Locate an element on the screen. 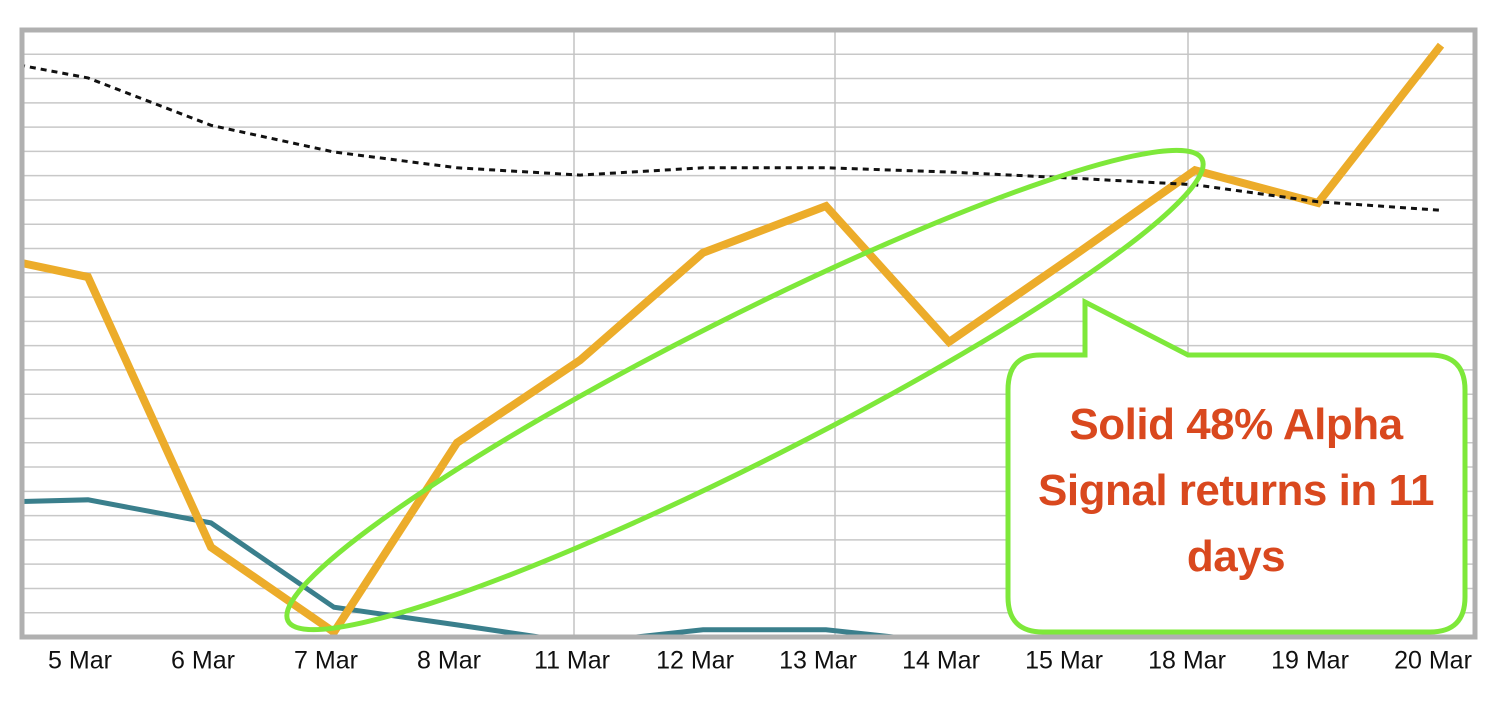 The image size is (1491, 701). x-tick-label: 15 Mar is located at coordinates (1064, 661).